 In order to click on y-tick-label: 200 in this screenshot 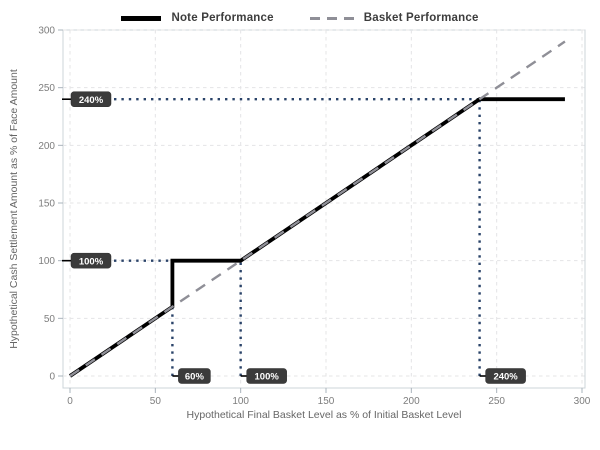, I will do `click(46, 146)`.